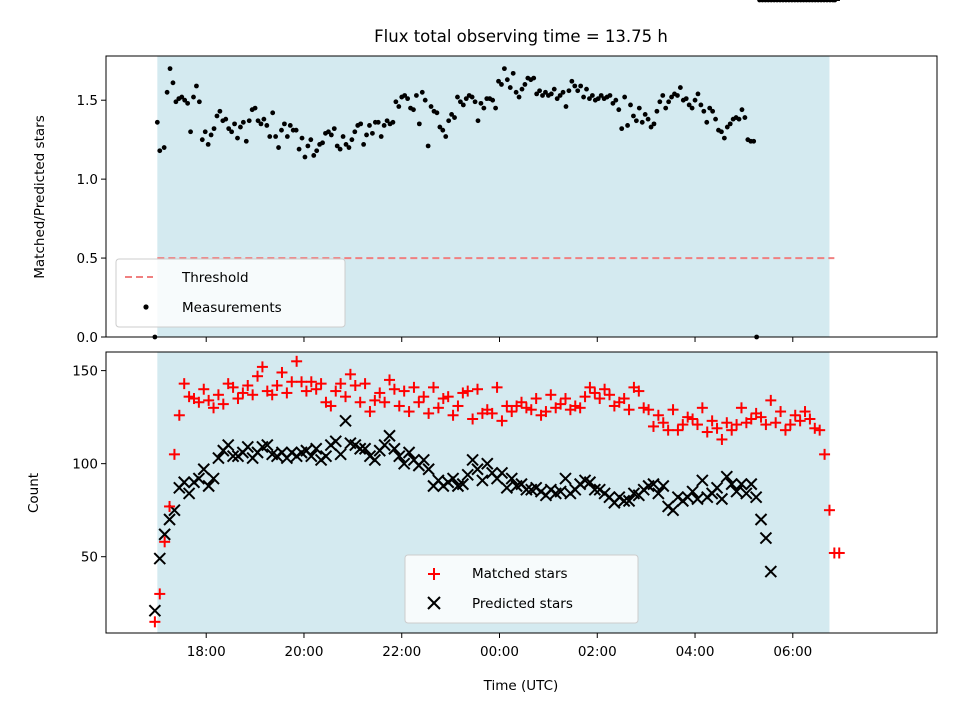 The width and height of the screenshot is (960, 720). What do you see at coordinates (87, 180) in the screenshot?
I see `y-tick-label: 1.0` at bounding box center [87, 180].